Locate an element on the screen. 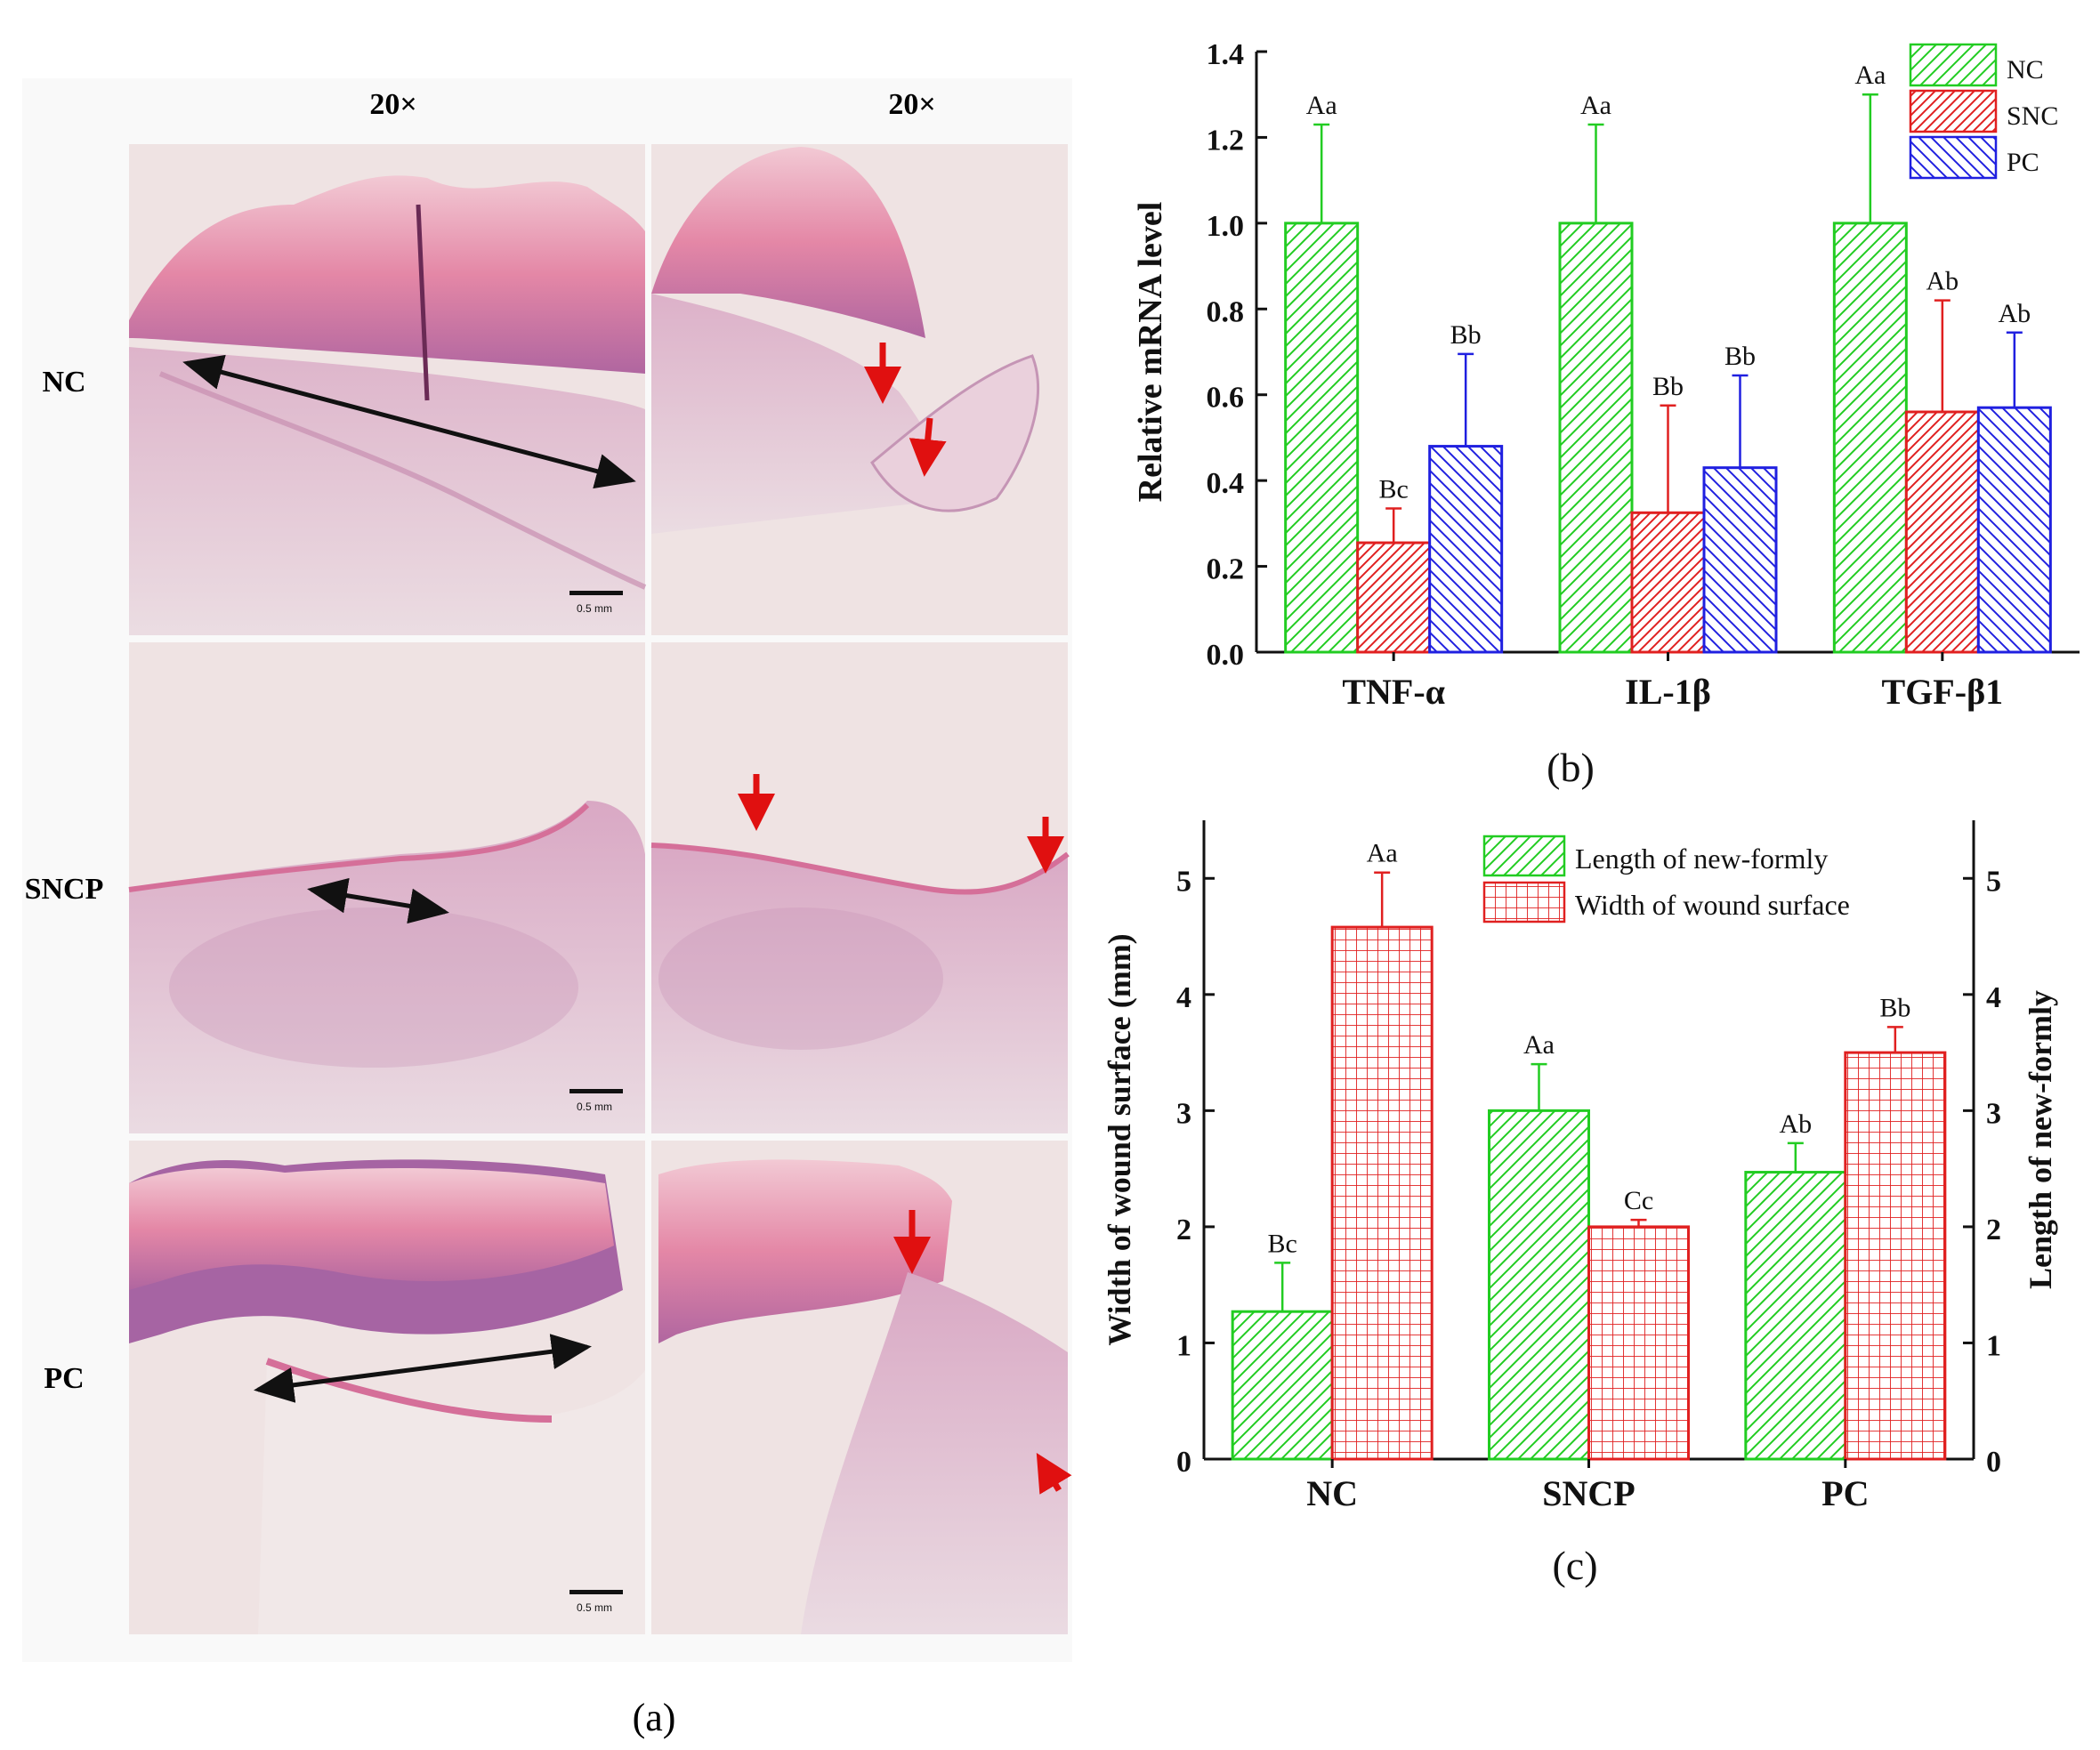 The width and height of the screenshot is (2100, 1750). y-tick-label: 4 is located at coordinates (1183, 998).